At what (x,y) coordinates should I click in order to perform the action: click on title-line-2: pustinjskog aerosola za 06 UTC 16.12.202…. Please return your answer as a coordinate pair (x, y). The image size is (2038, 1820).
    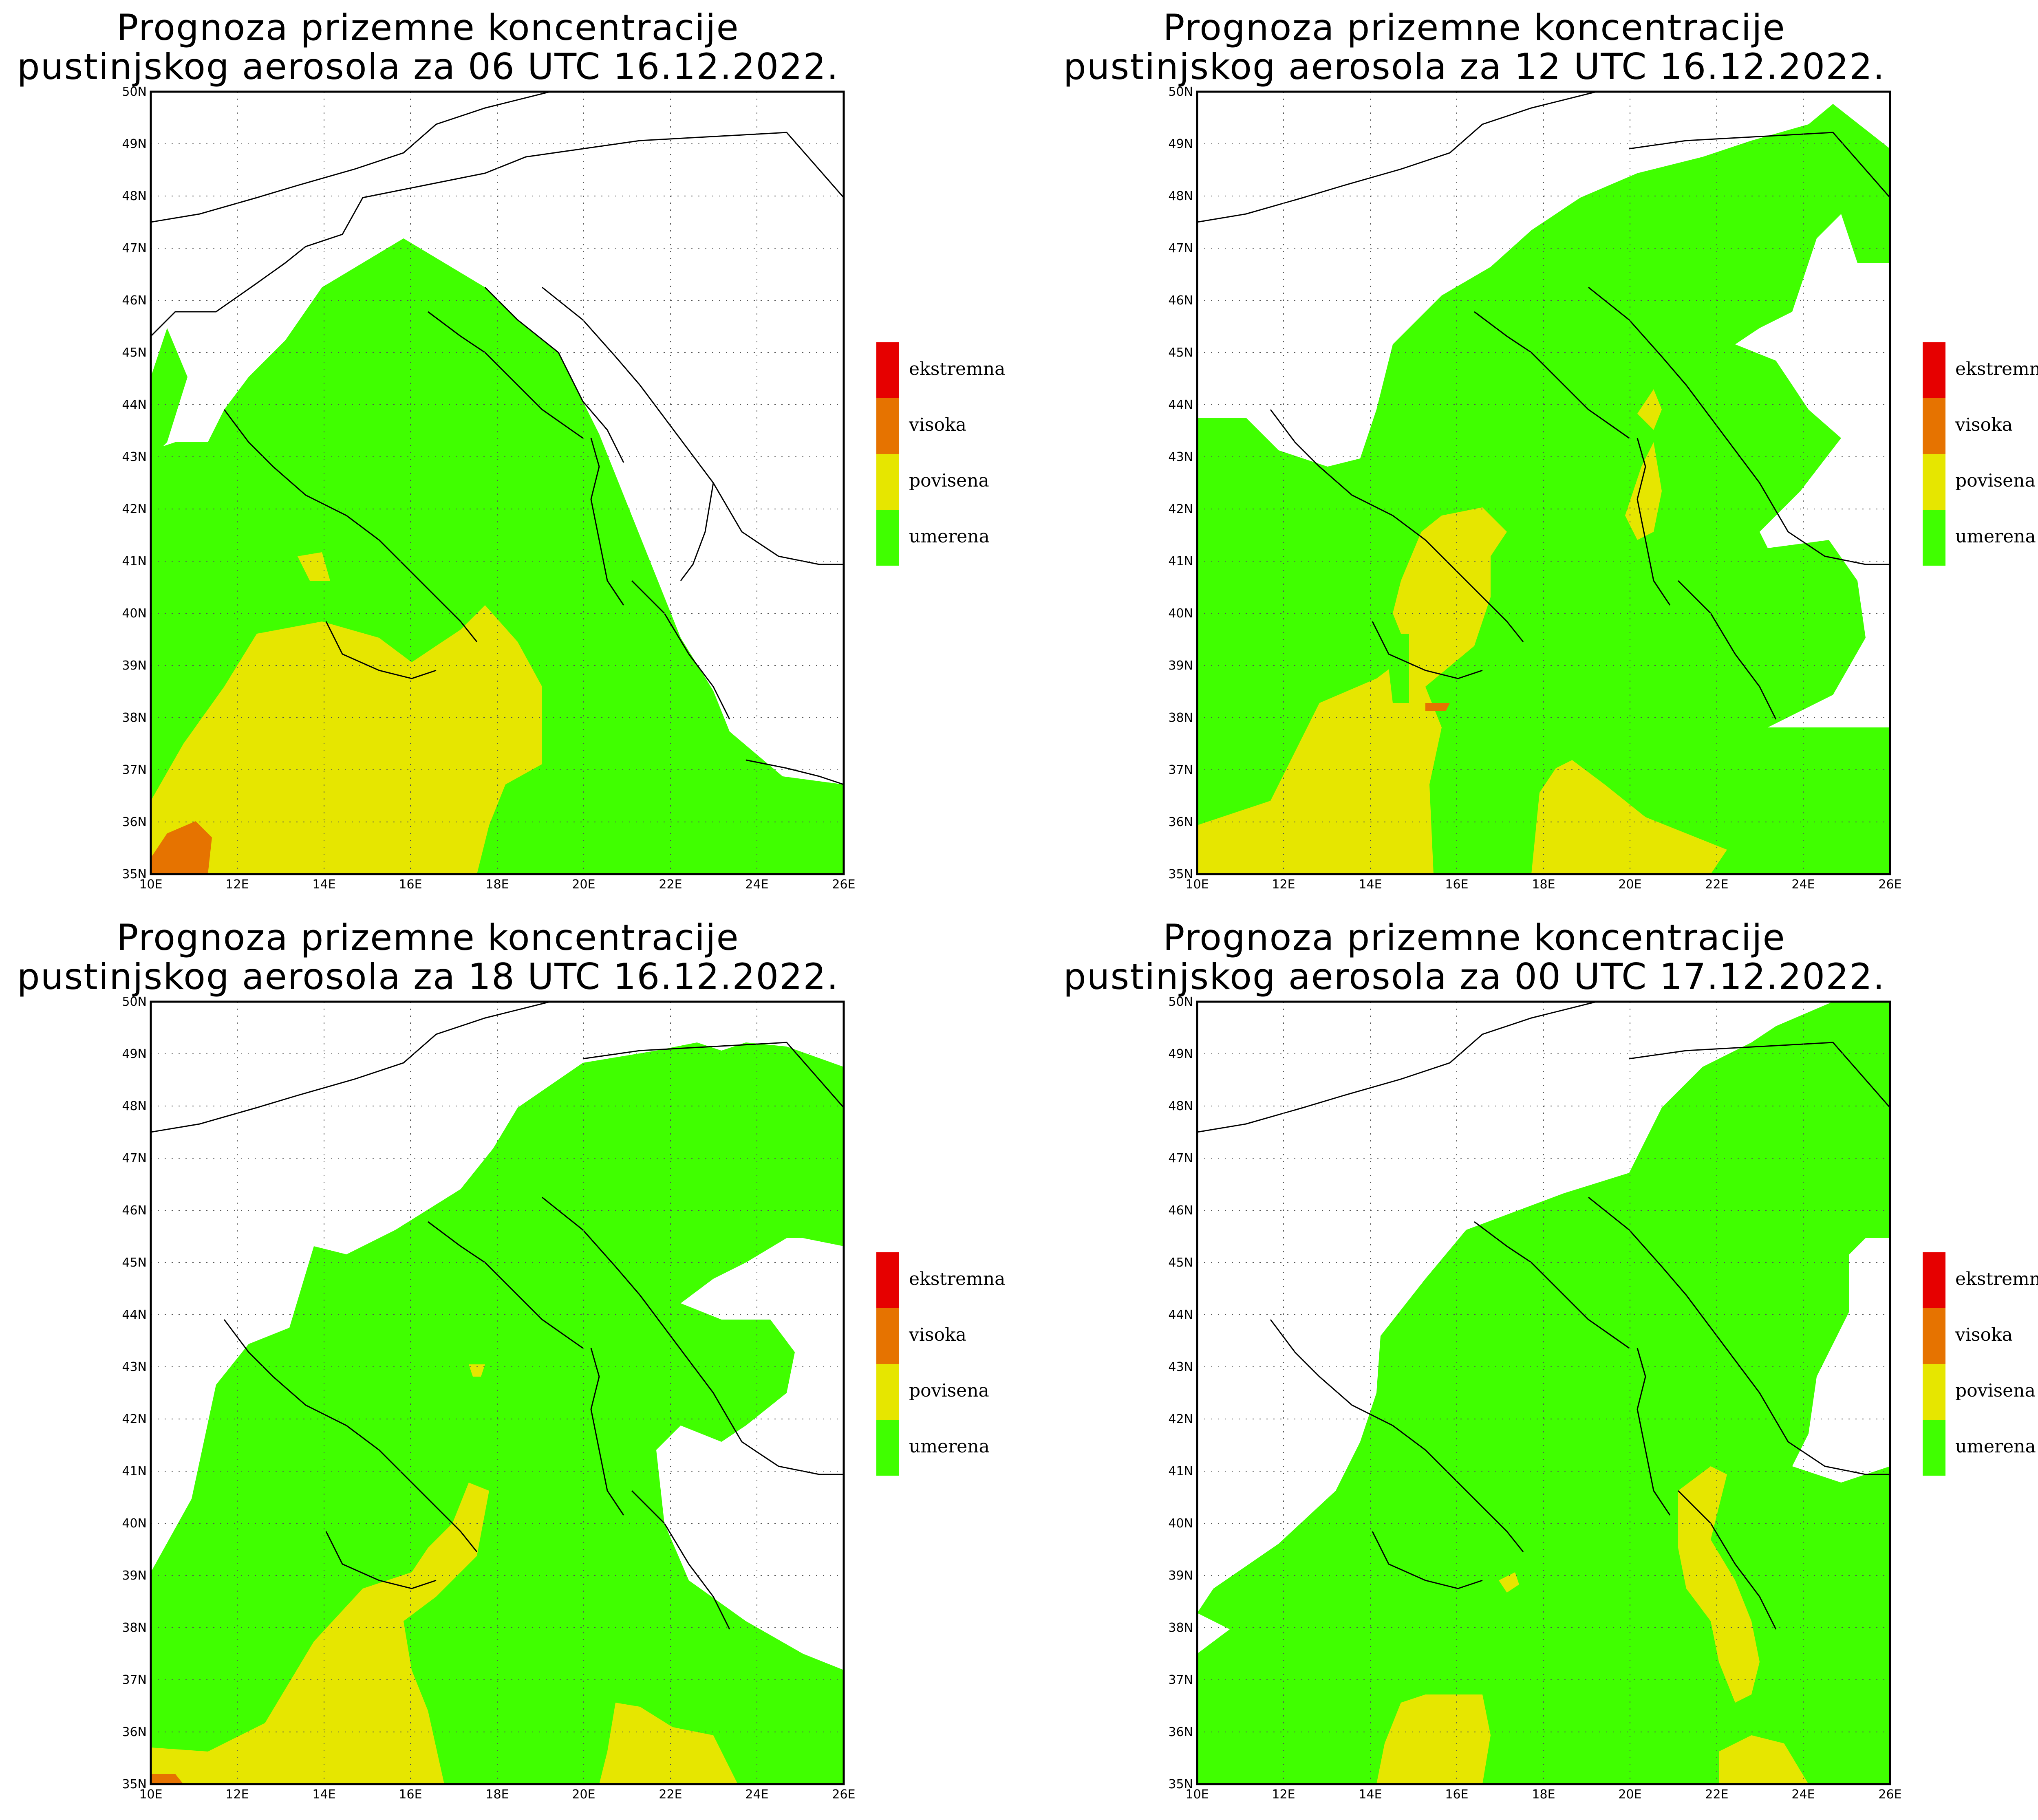
    Looking at the image, I should click on (428, 67).